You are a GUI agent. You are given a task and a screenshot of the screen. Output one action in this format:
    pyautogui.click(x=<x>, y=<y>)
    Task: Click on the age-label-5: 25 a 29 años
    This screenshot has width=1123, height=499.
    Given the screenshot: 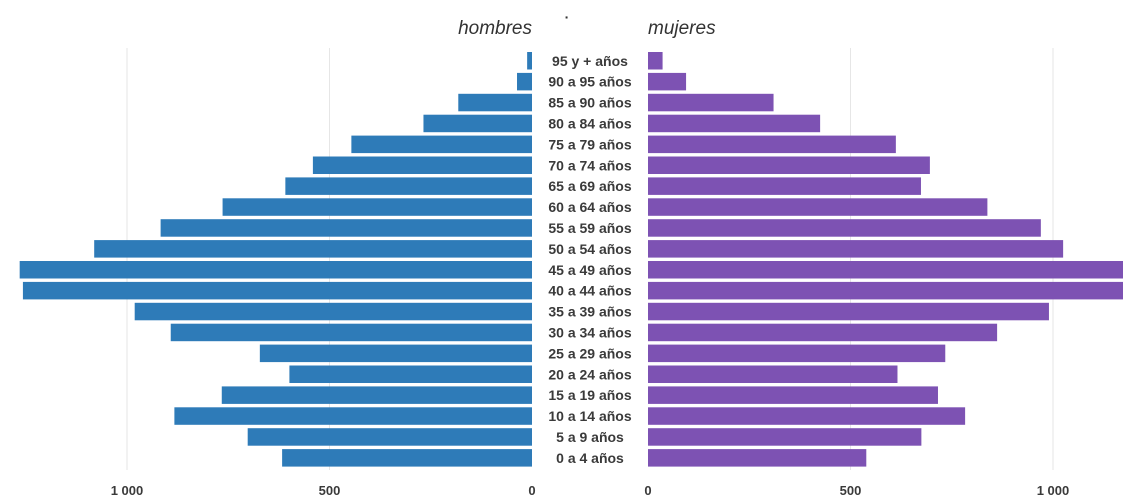 What is the action you would take?
    pyautogui.click(x=589, y=353)
    